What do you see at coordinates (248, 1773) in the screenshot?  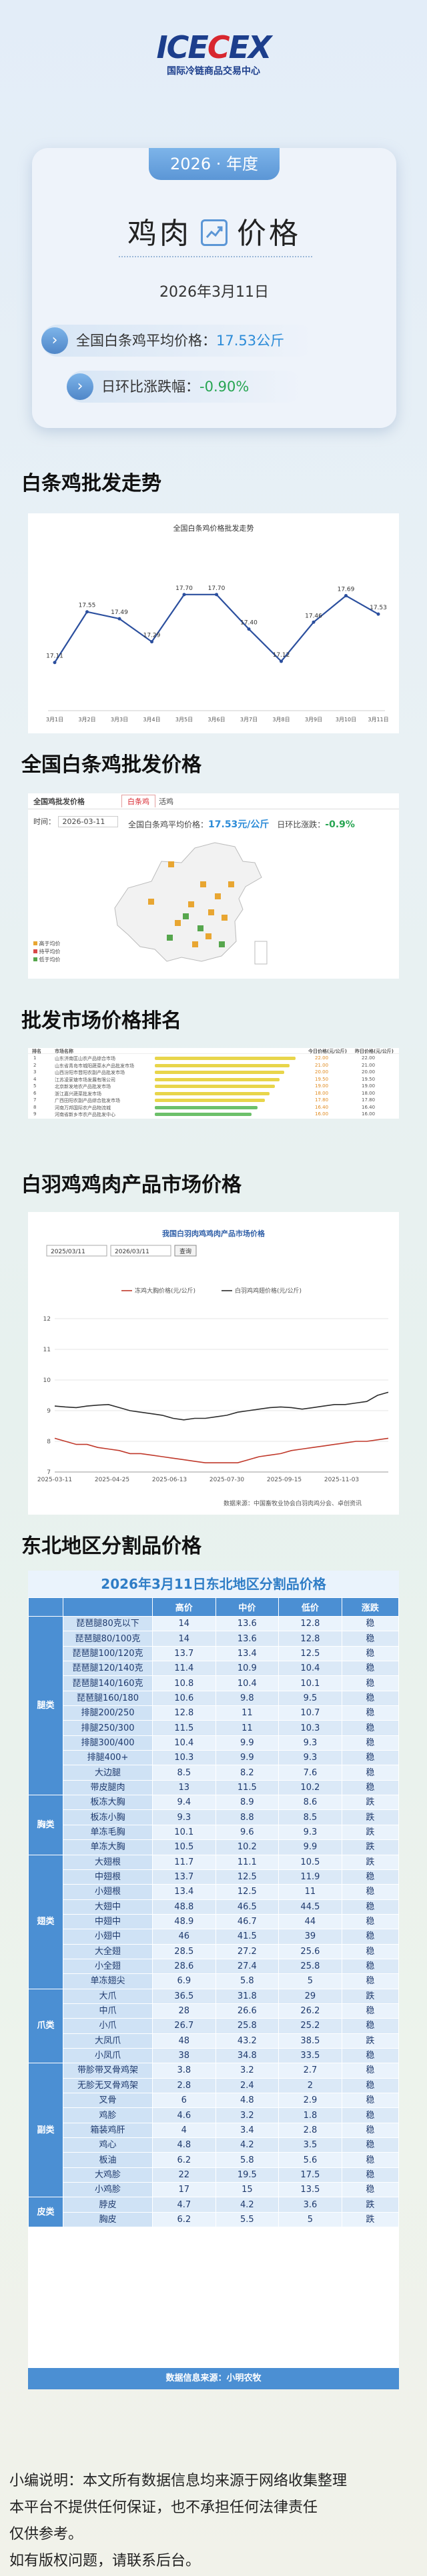 I see `price-cell: 8.2` at bounding box center [248, 1773].